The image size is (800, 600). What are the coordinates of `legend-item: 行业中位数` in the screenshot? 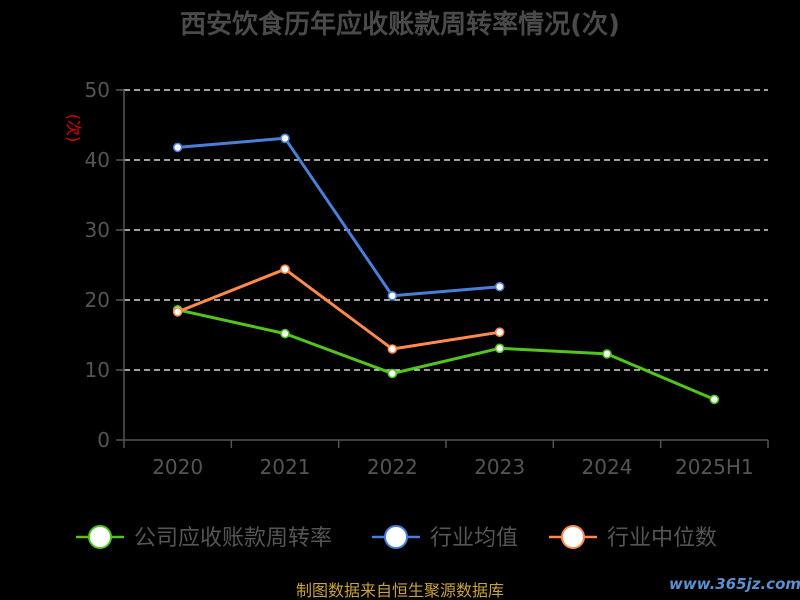 It's located at (633, 538).